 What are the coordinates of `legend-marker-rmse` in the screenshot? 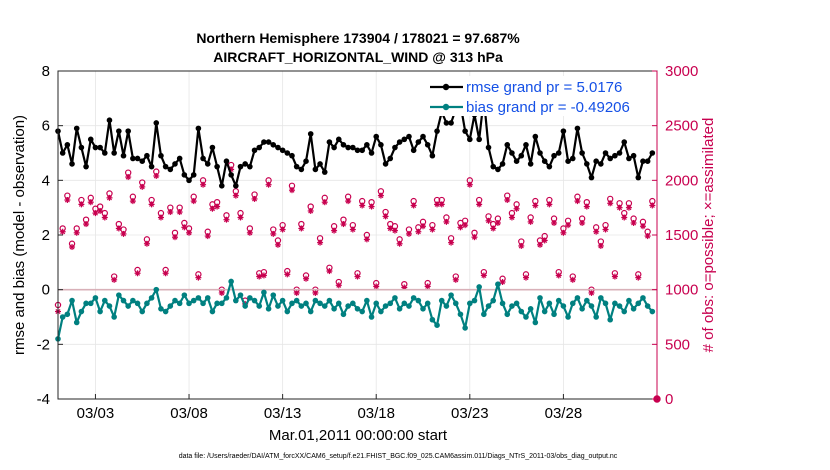 It's located at (446, 87).